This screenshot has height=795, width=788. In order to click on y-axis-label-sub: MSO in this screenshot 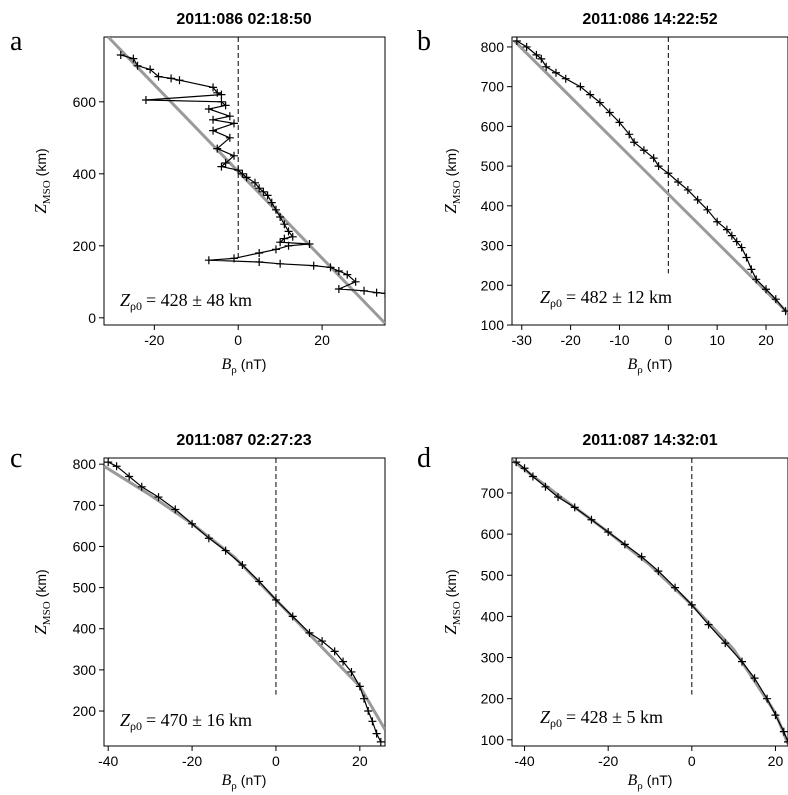, I will do `click(457, 192)`.